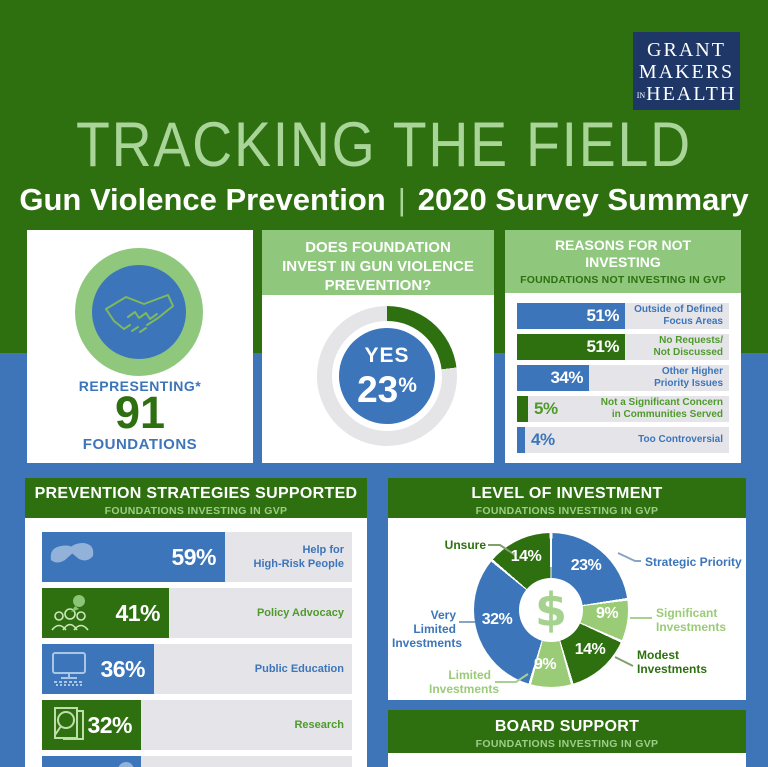 This screenshot has width=768, height=767. Describe the element at coordinates (319, 725) in the screenshot. I see `strategy-label: Research` at that location.